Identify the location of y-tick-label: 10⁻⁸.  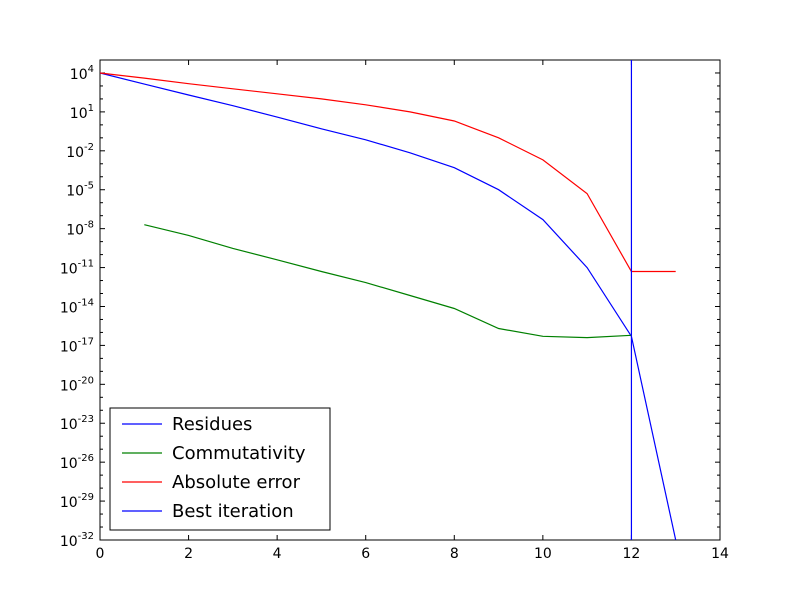
(80, 229).